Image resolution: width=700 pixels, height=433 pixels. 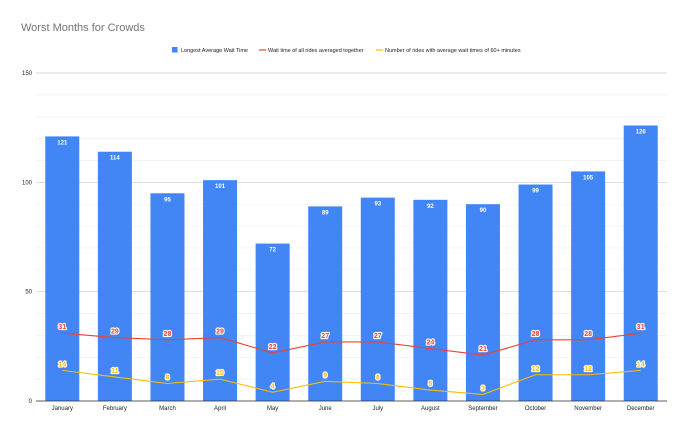 I want to click on bar-data-label: 105, so click(x=588, y=178).